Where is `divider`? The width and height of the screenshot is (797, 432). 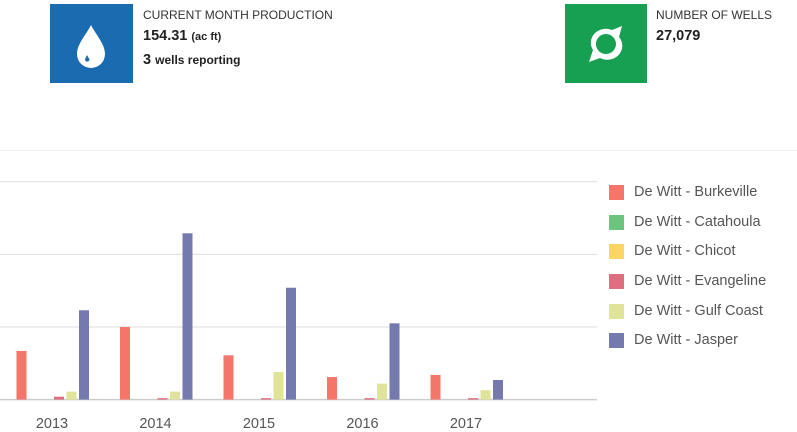 divider is located at coordinates (398, 150).